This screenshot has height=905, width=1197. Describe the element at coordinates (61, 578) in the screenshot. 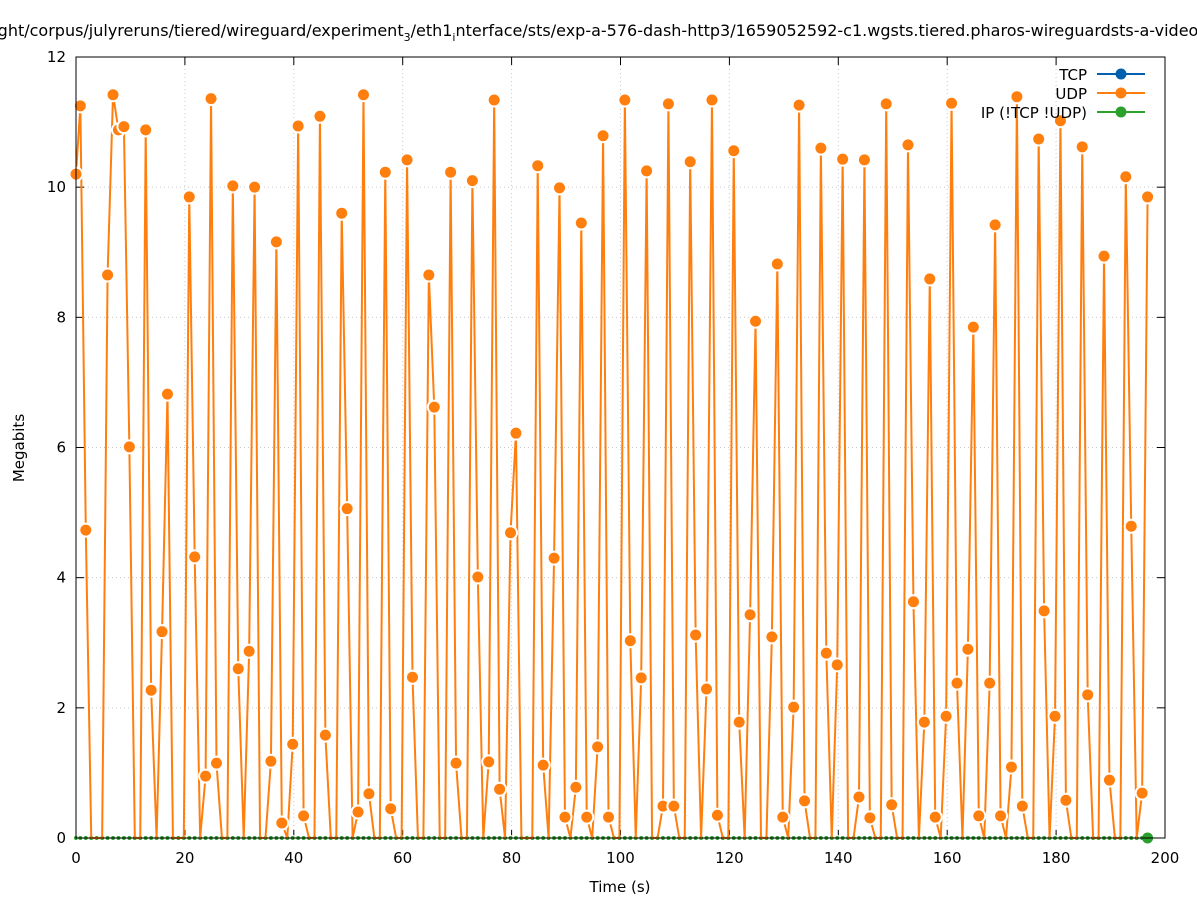

I see `y-tick-label: 4` at that location.